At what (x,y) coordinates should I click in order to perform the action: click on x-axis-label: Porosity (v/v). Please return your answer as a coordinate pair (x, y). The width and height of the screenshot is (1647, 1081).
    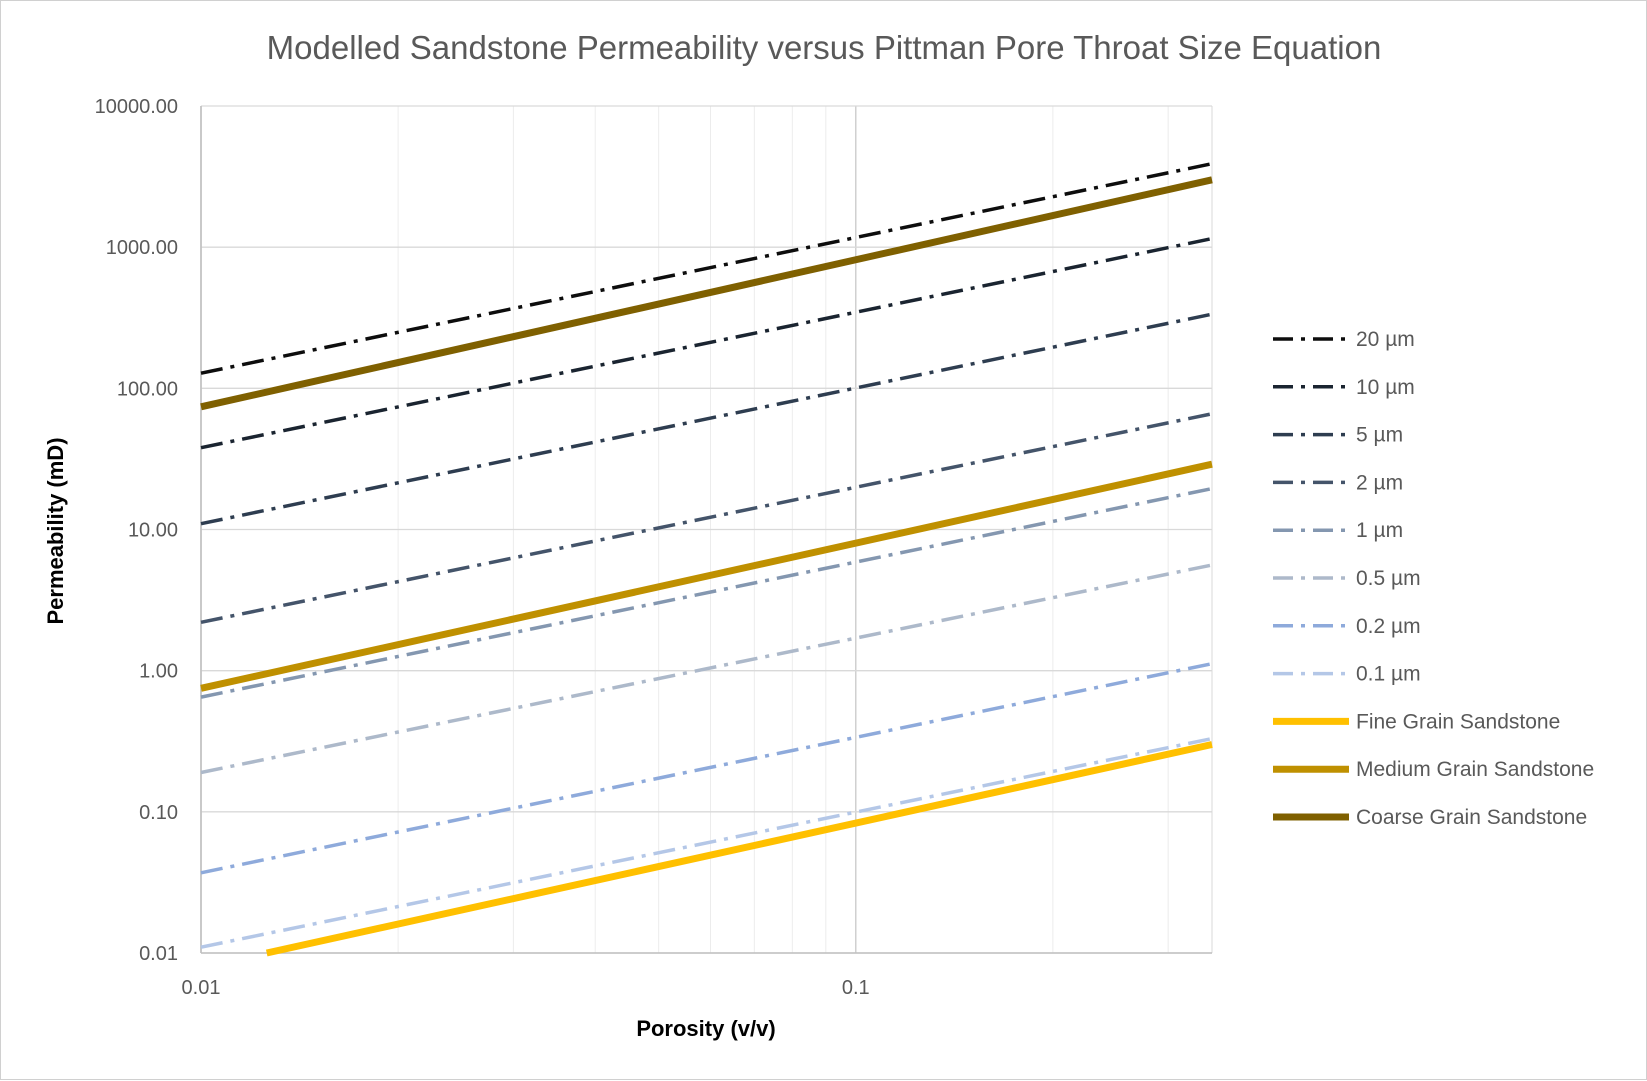
    Looking at the image, I should click on (705, 1028).